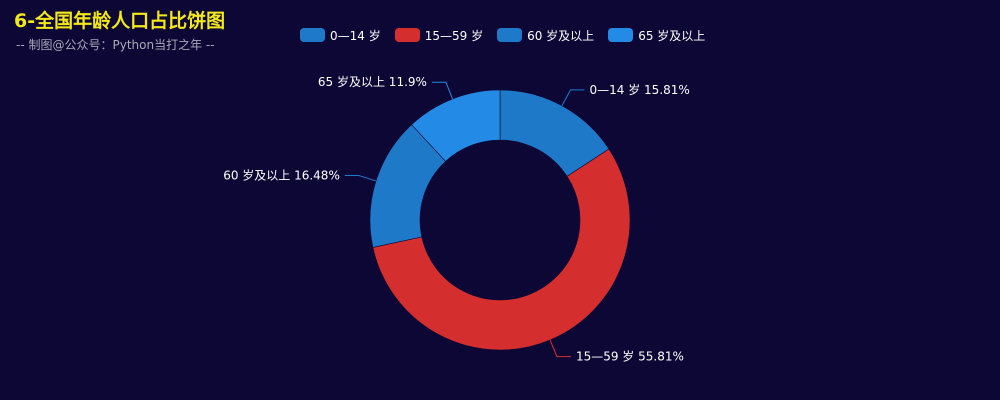  What do you see at coordinates (355, 35) in the screenshot?
I see `legend-label: 0—14 岁` at bounding box center [355, 35].